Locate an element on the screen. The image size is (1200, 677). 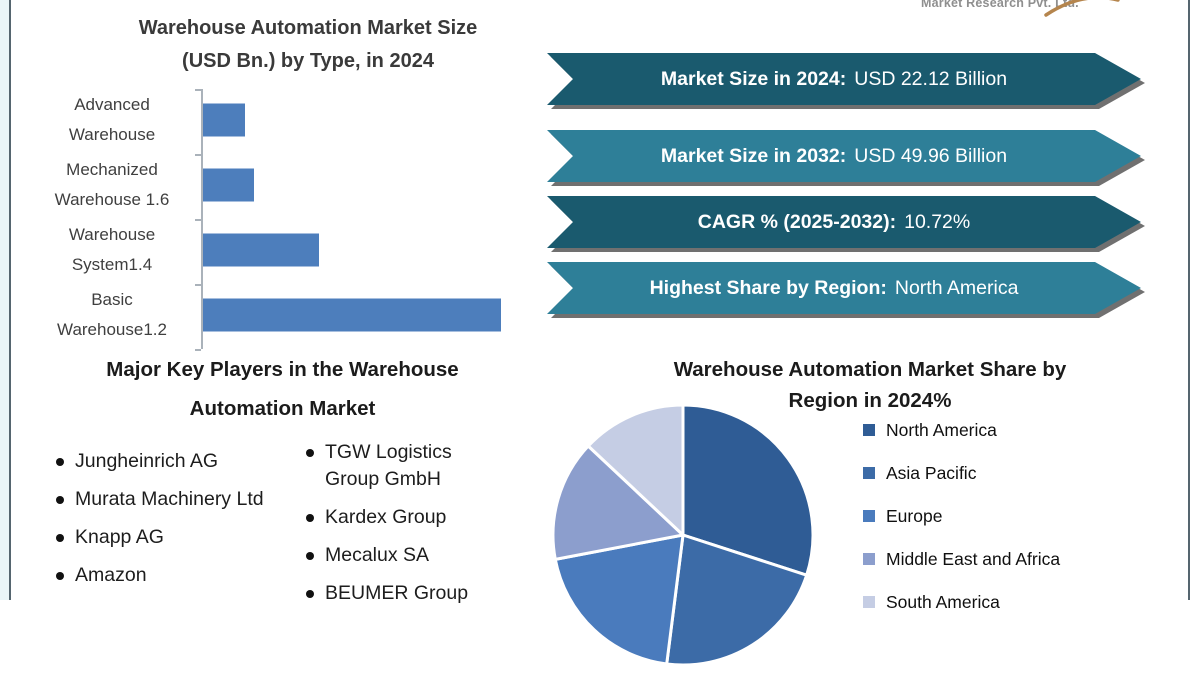
key-player-item: Knapp AG is located at coordinates (162, 537).